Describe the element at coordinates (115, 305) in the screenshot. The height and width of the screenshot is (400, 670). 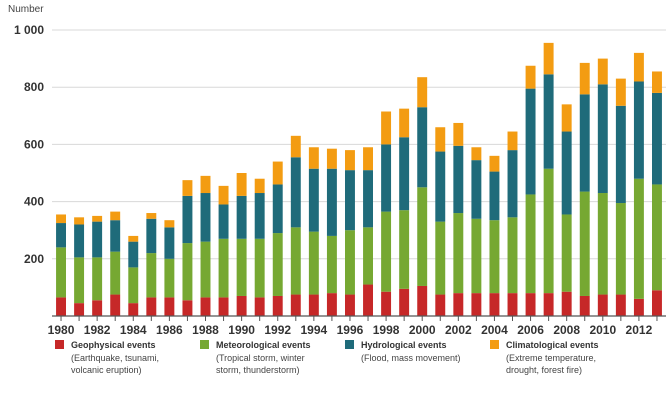
I see `bar-1983-geophysical` at that location.